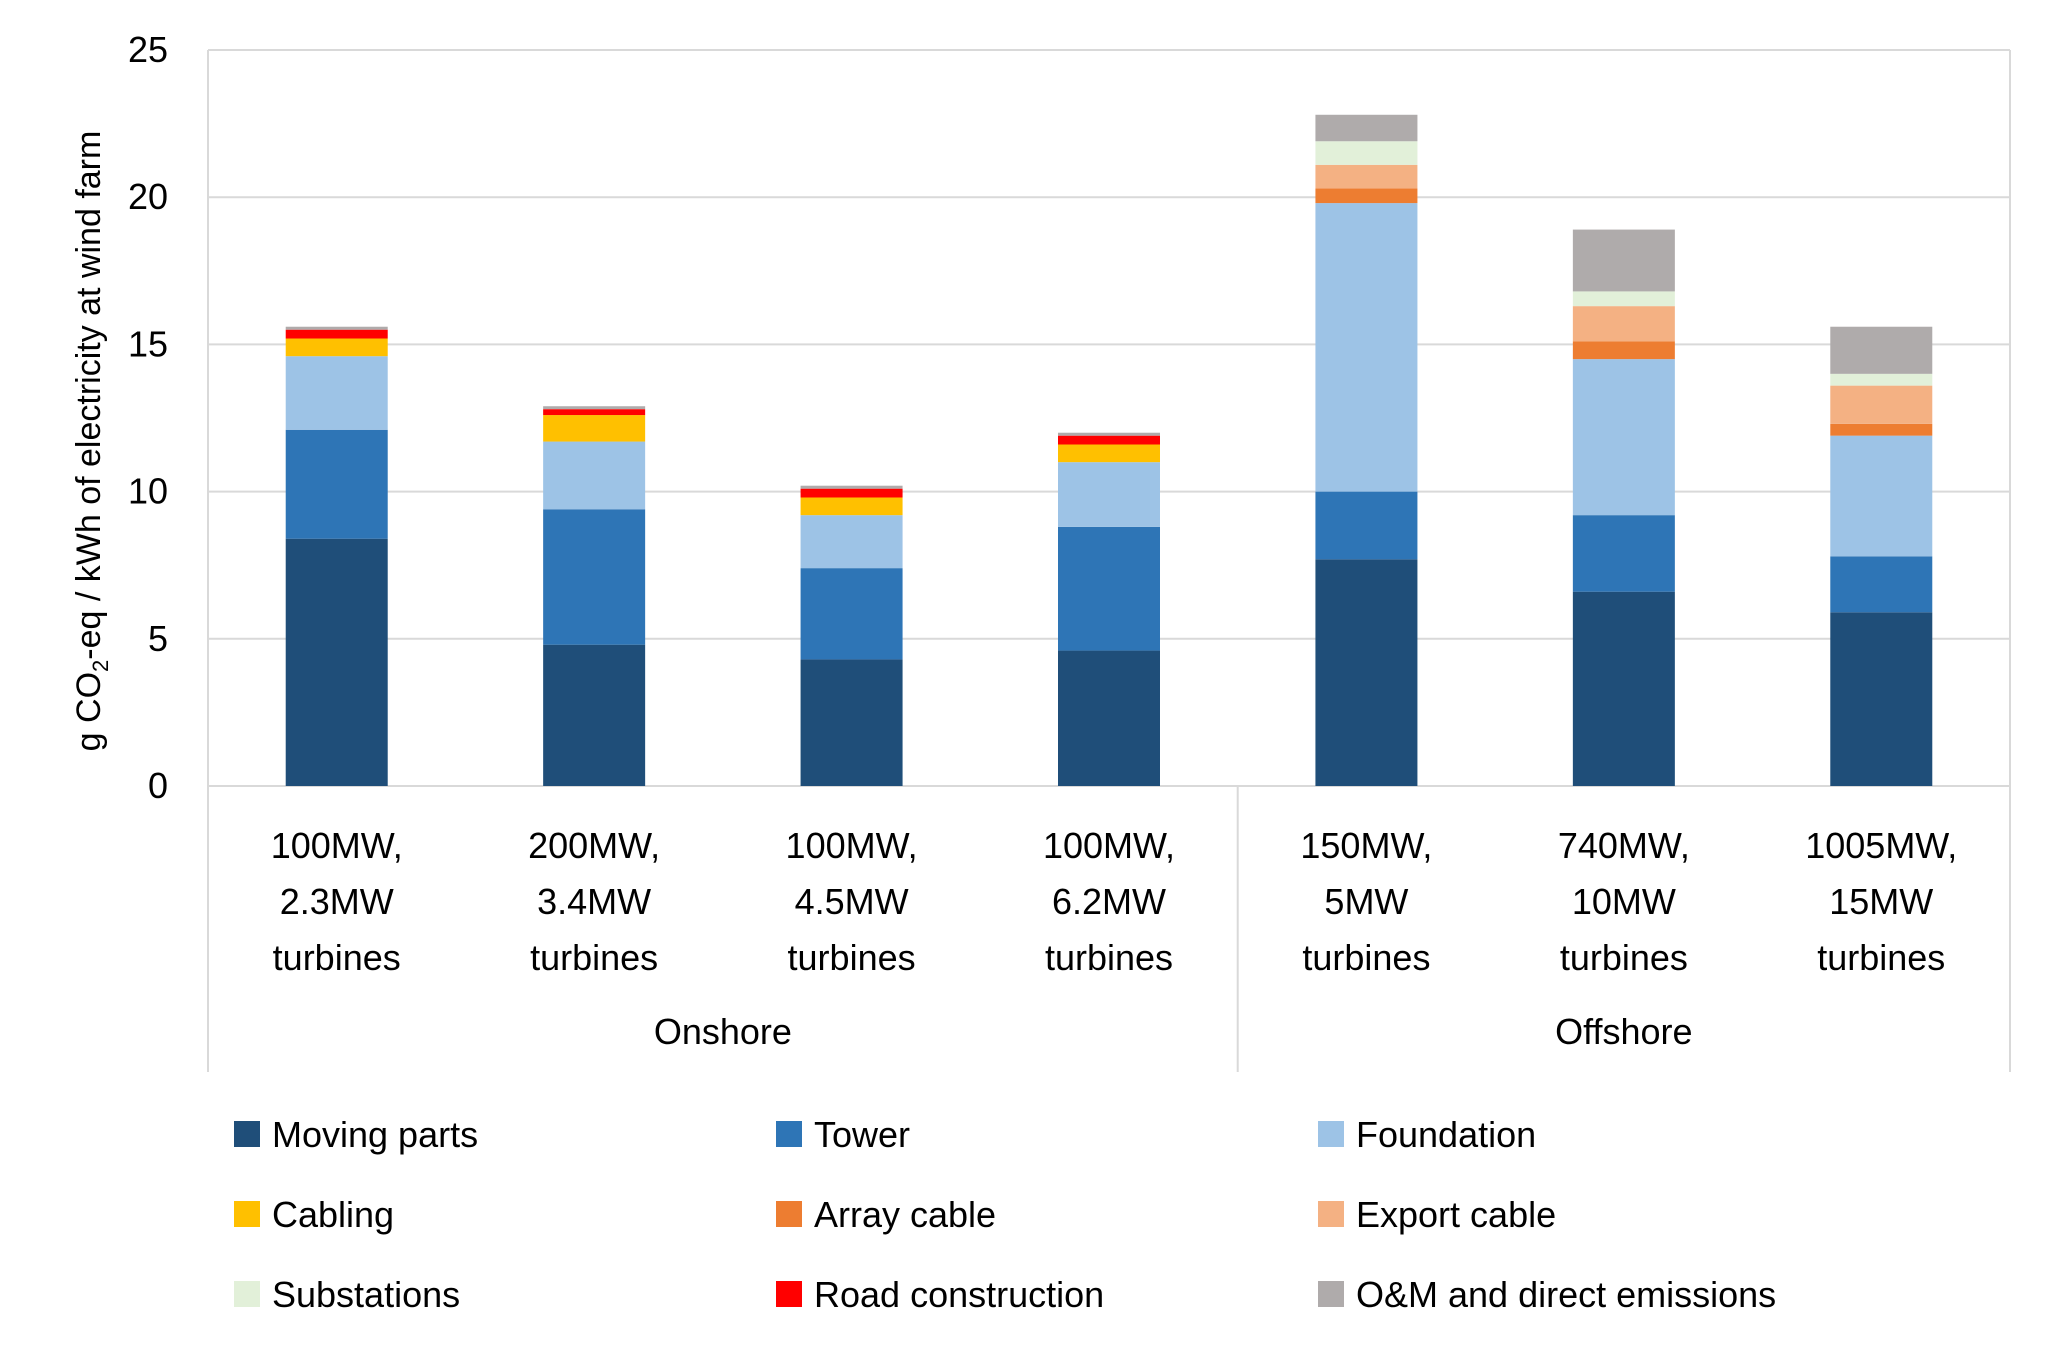 This screenshot has width=2048, height=1351. What do you see at coordinates (1456, 1214) in the screenshot?
I see `legend-label: Export cable` at bounding box center [1456, 1214].